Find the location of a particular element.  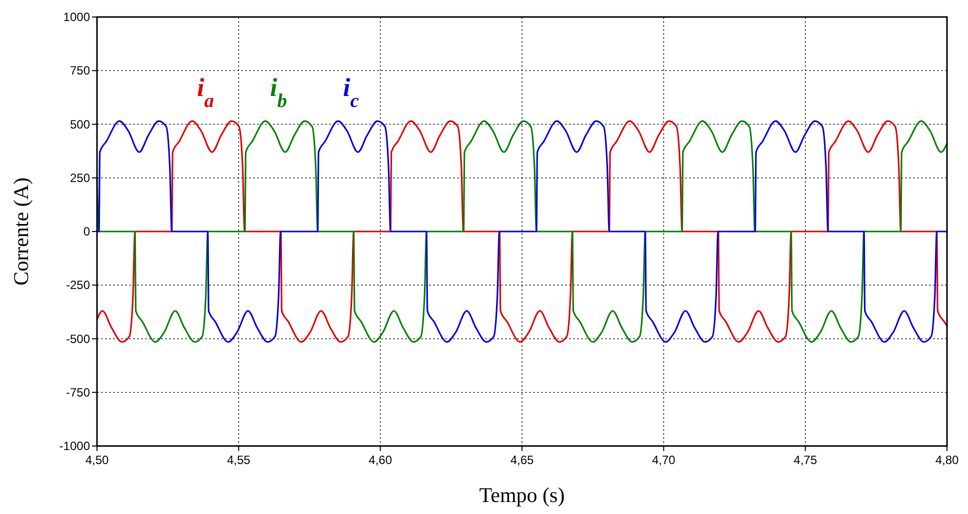

y-tick-label: 0 is located at coordinates (86, 231).